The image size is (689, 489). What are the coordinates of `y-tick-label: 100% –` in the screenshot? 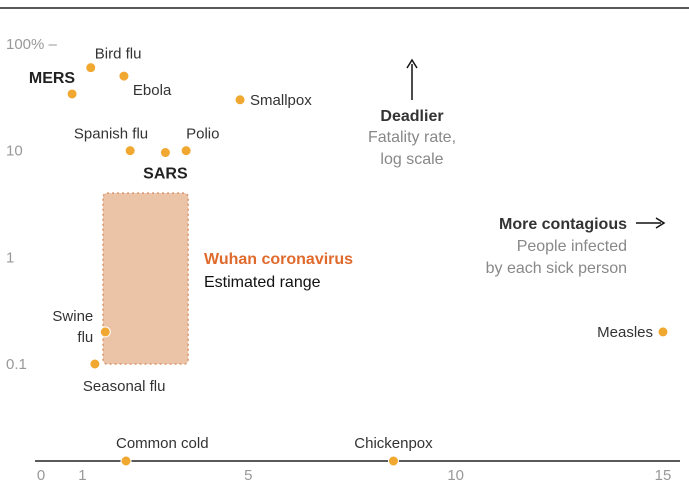 It's located at (32, 44).